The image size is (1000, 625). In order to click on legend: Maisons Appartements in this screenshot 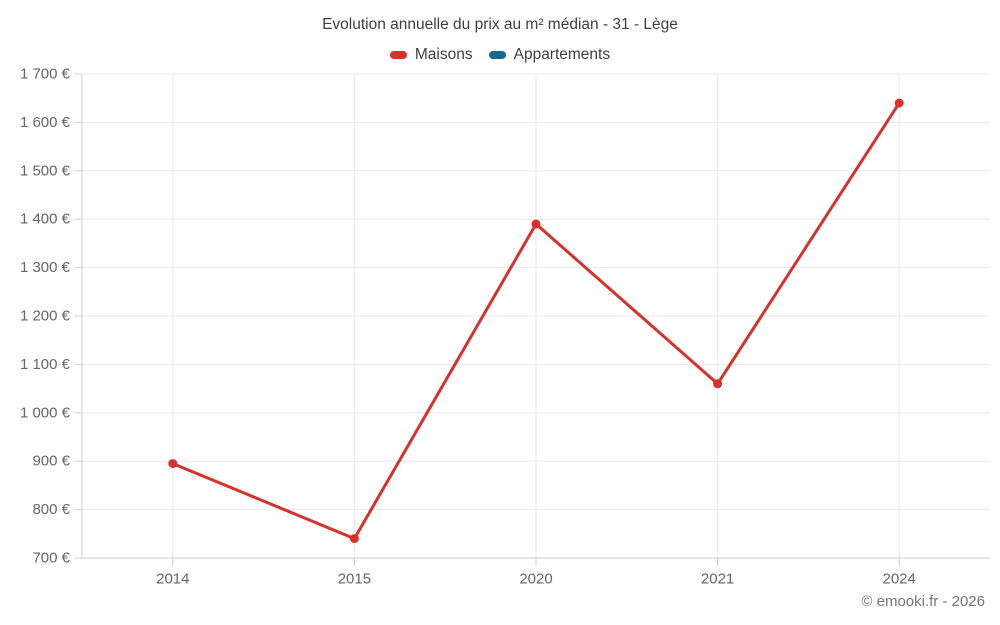, I will do `click(500, 55)`.